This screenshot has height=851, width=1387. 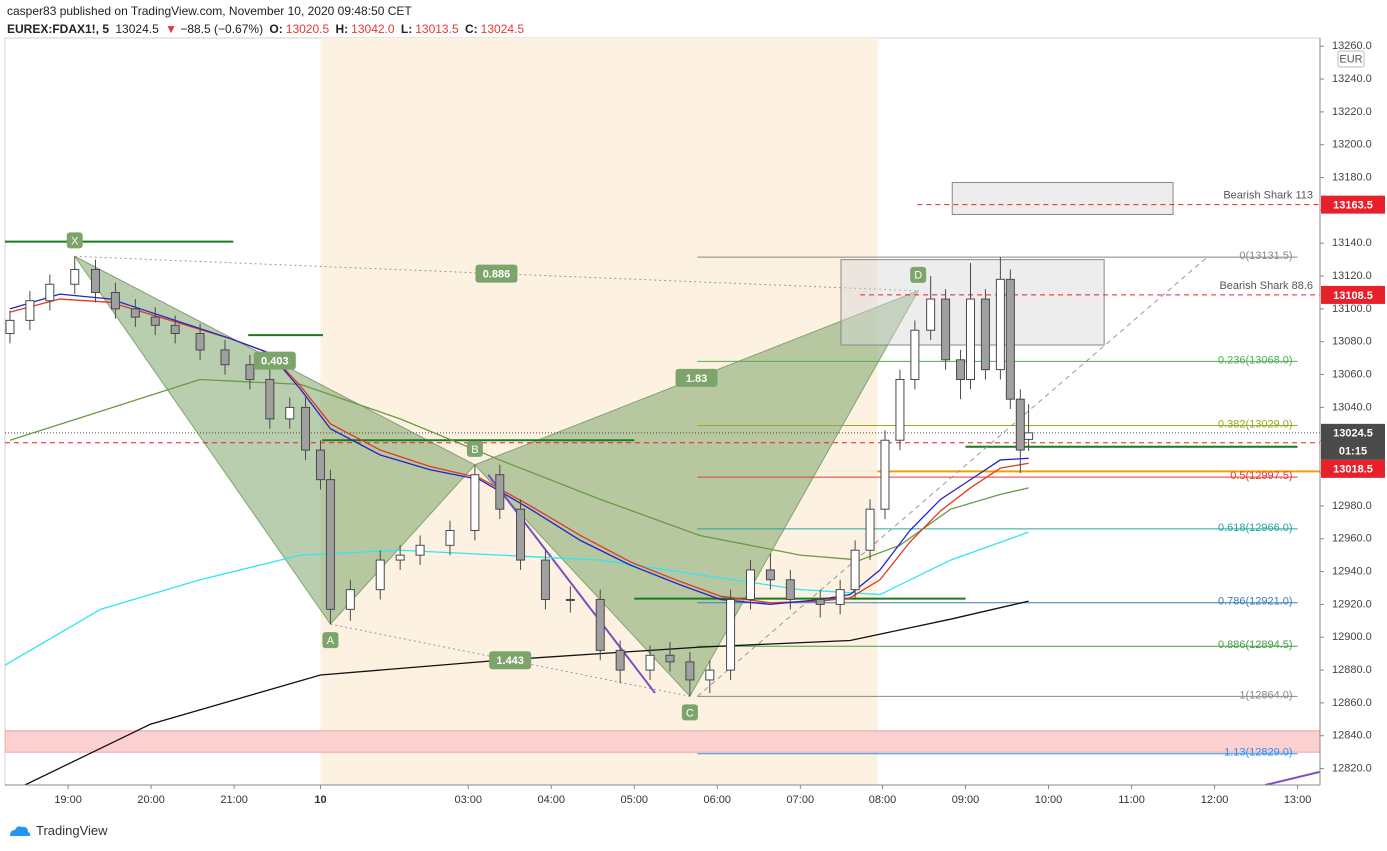 I want to click on pattern-point-label: X, so click(x=75, y=241).